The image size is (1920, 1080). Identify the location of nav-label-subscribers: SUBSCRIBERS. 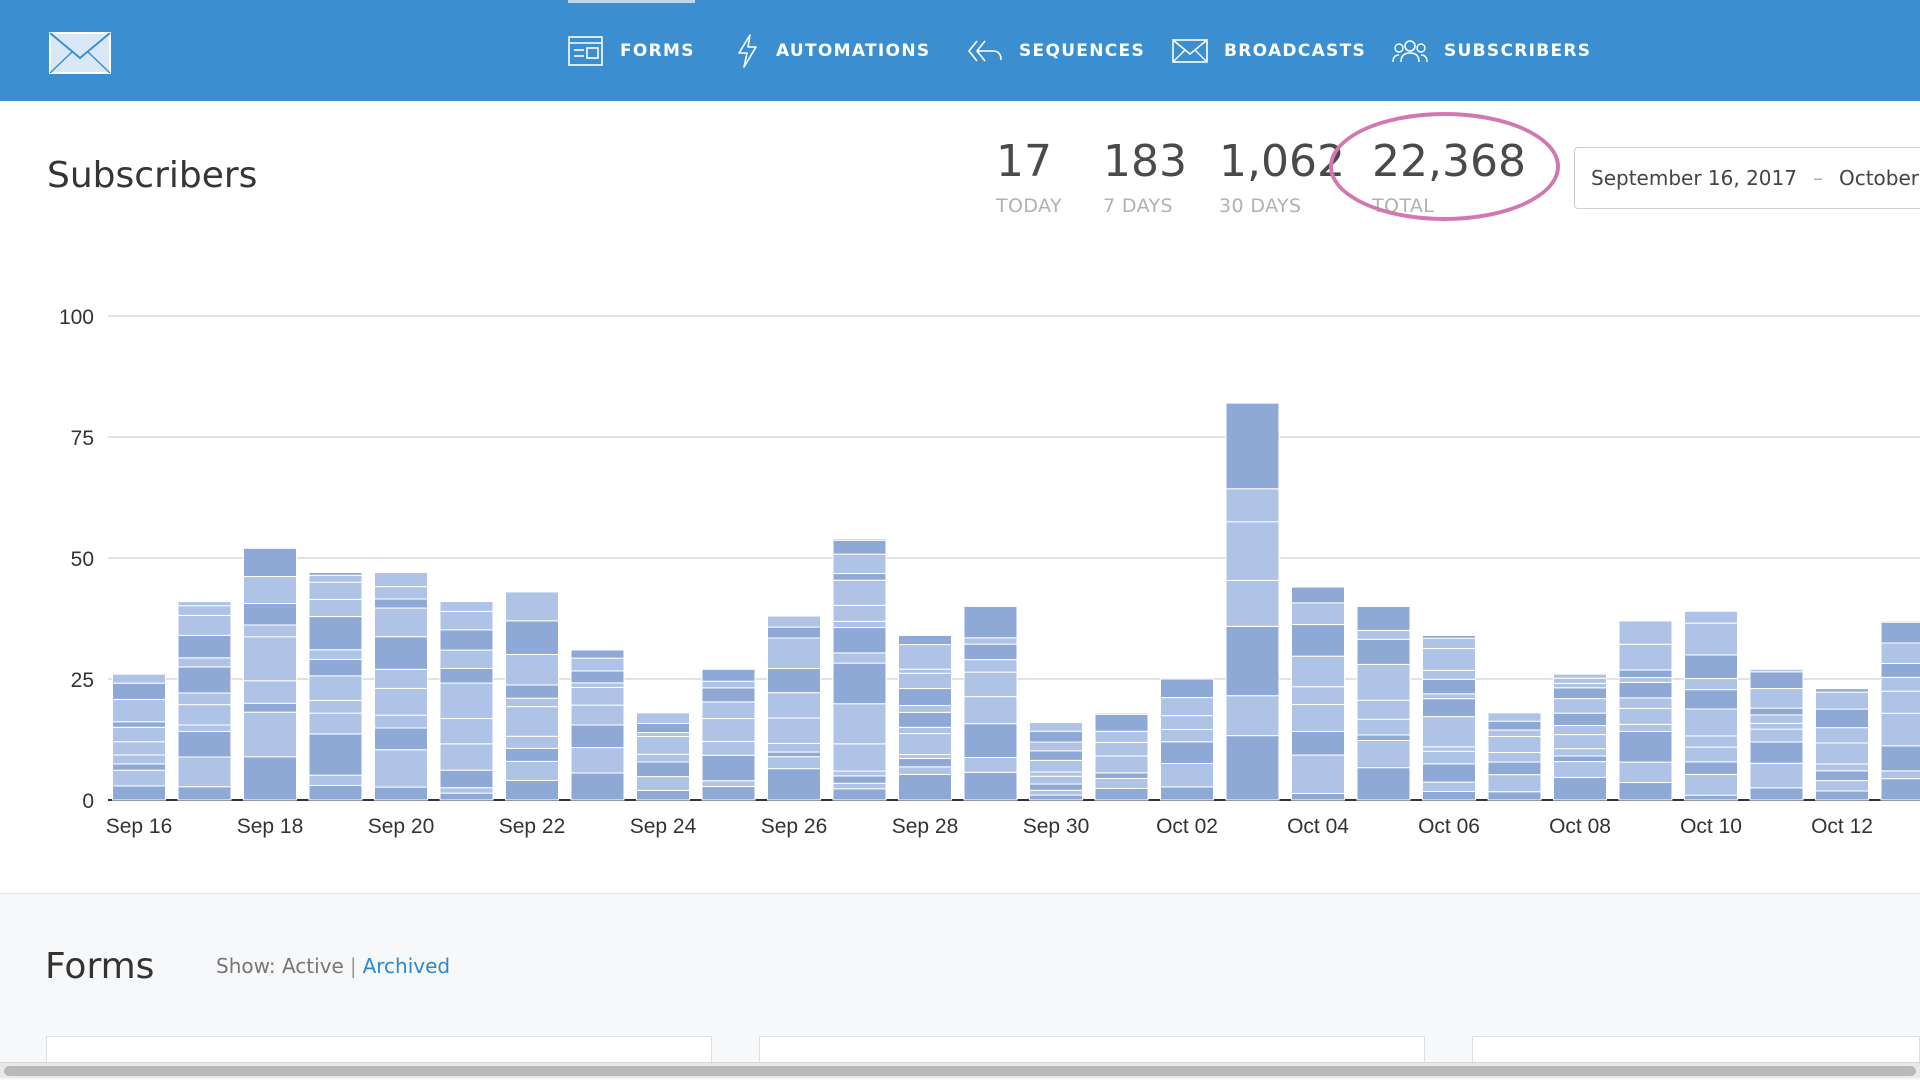
(1518, 50).